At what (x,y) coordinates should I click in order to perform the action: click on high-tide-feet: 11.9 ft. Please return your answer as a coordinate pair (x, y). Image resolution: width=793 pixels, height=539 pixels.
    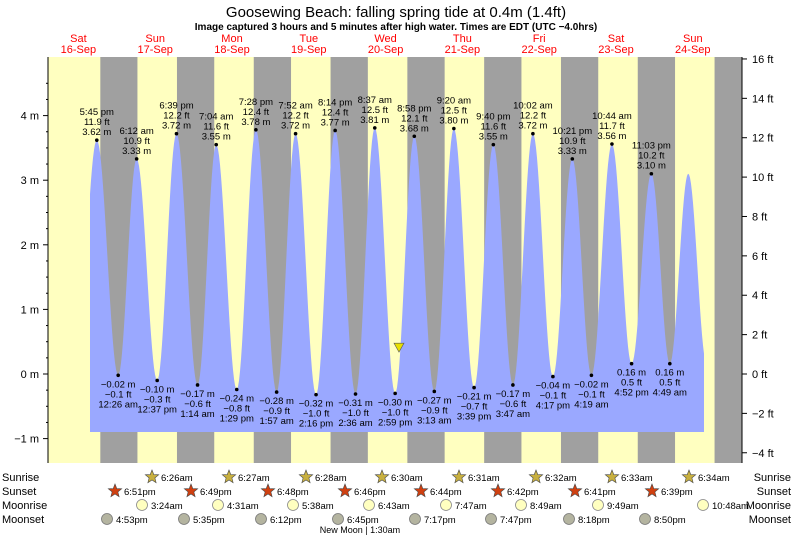
    Looking at the image, I should click on (97, 122).